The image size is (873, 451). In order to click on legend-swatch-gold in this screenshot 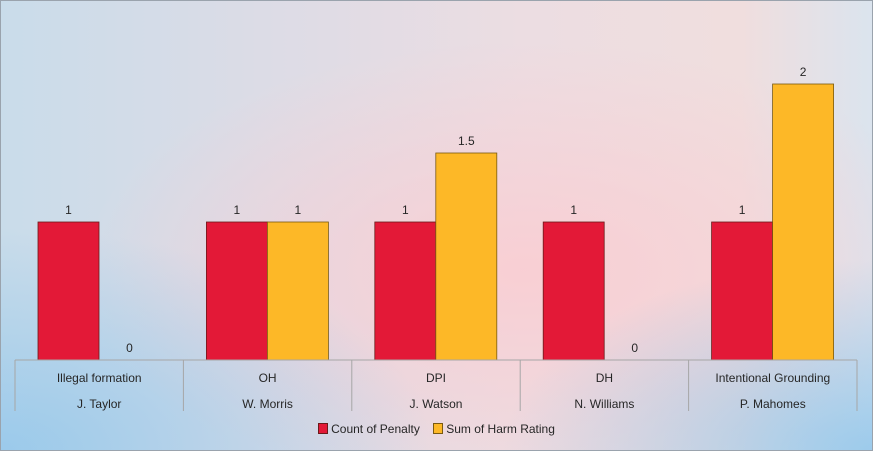, I will do `click(438, 428)`.